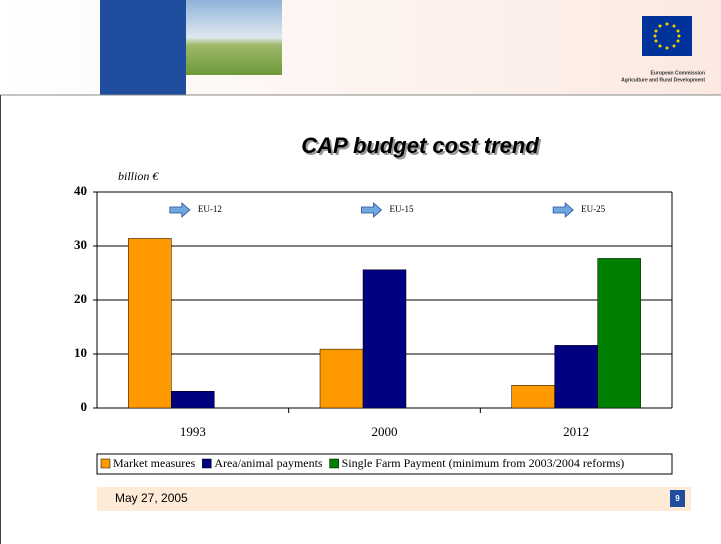  Describe the element at coordinates (678, 73) in the screenshot. I see `logo-text: European Commission` at that location.